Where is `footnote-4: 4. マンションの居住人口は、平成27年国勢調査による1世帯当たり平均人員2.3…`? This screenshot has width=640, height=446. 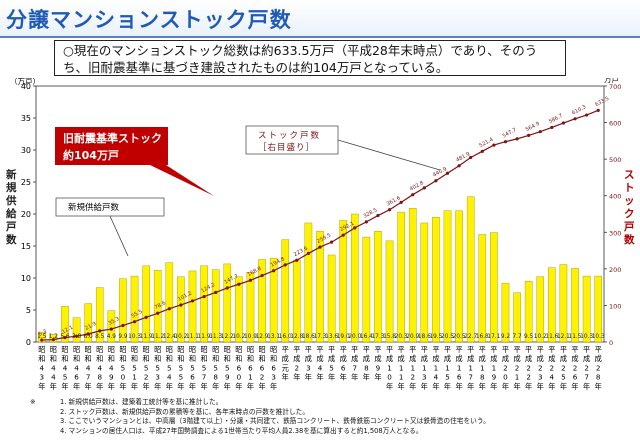 footnote-4: 4. マンションの居住人口は、平成27年国勢調査による1世帯当たり平均人員2.3… is located at coordinates (330, 432).